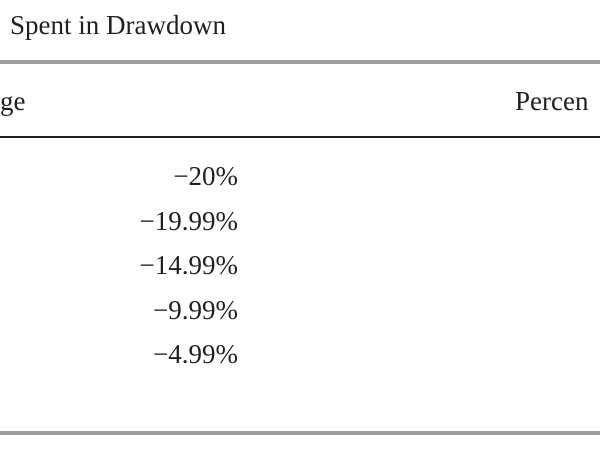  I want to click on table-cell: −14.99%, so click(188, 265).